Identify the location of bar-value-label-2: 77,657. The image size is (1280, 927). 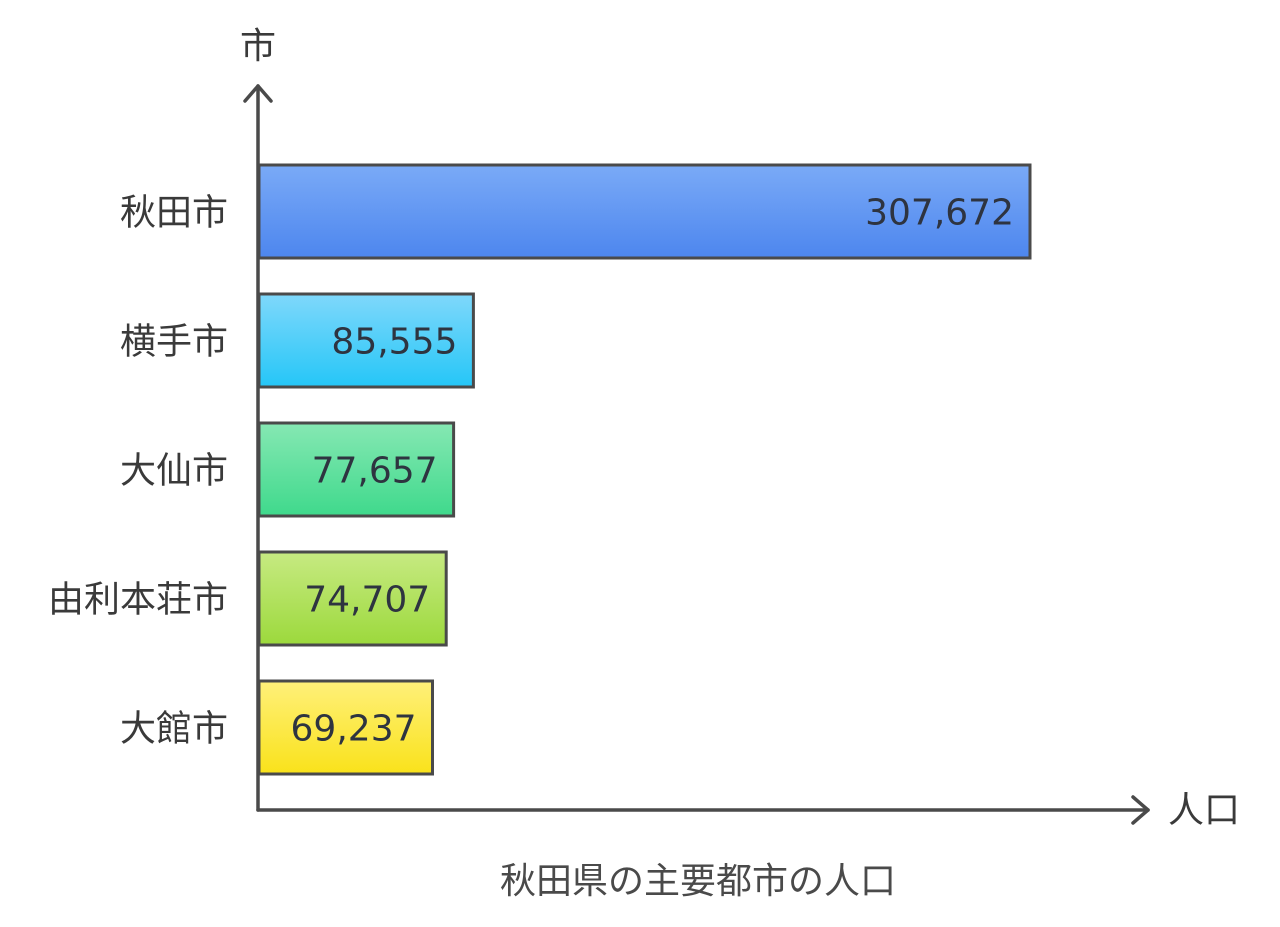
(375, 471).